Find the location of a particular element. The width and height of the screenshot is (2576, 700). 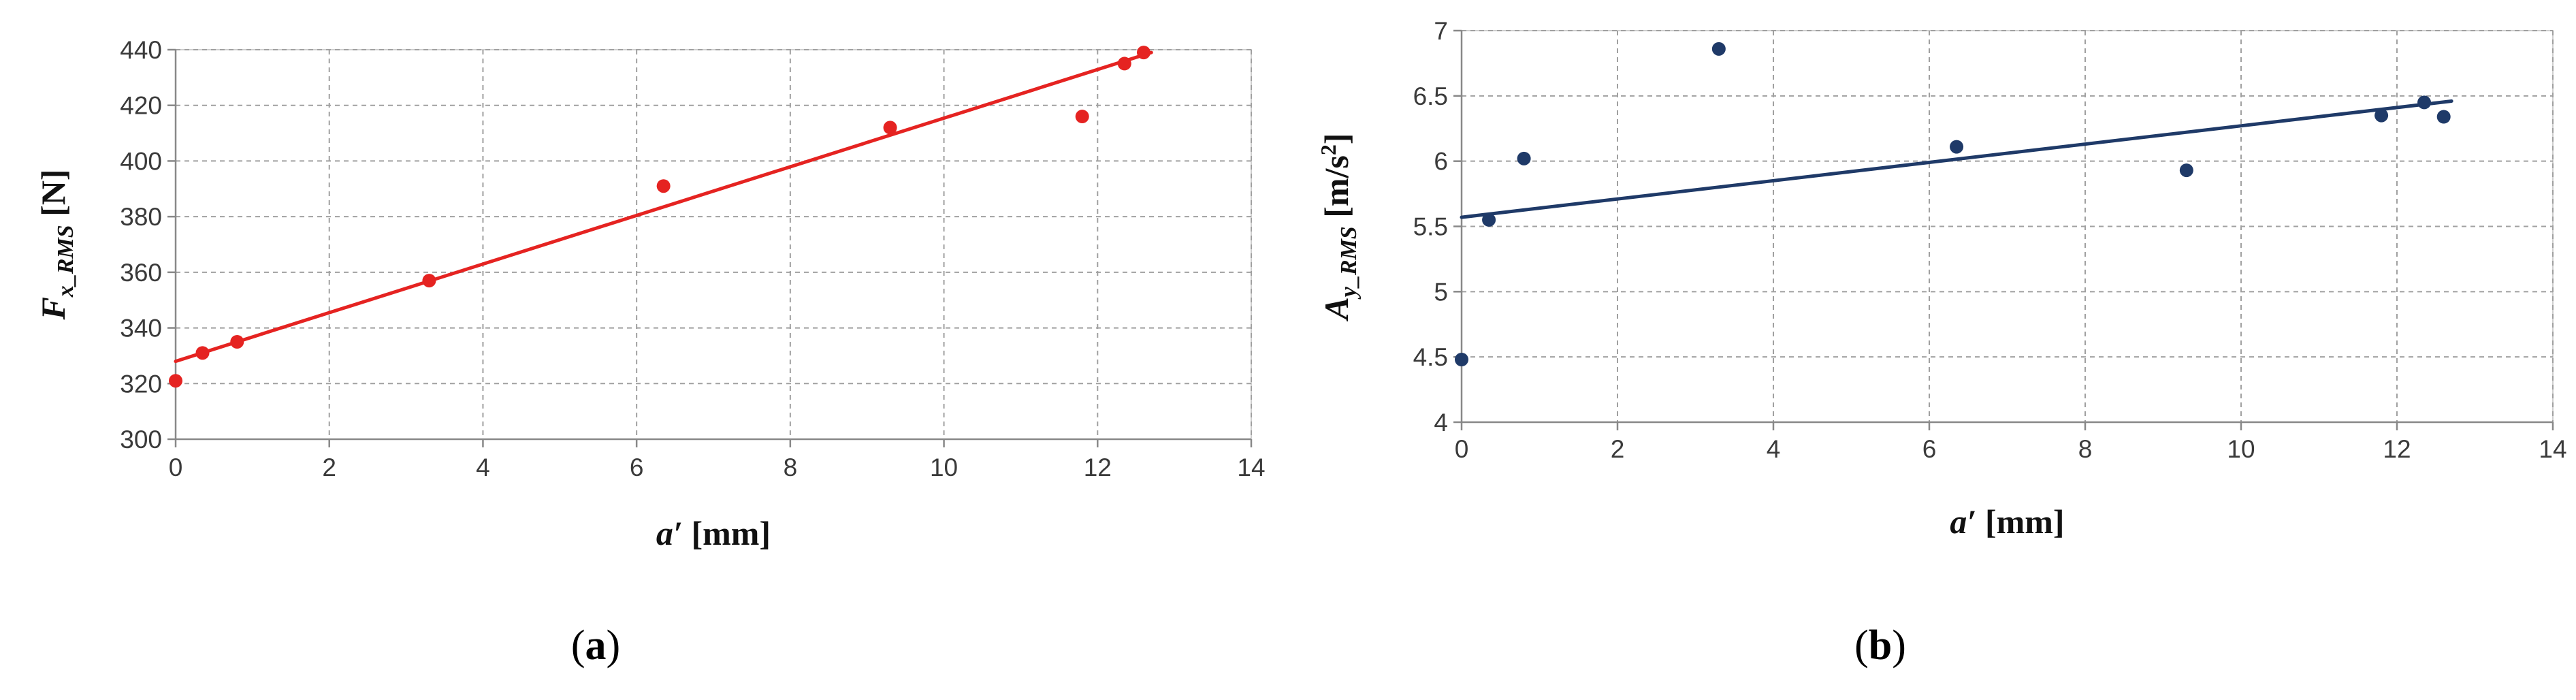

chart-a-x-tick-label: 10 is located at coordinates (944, 468).